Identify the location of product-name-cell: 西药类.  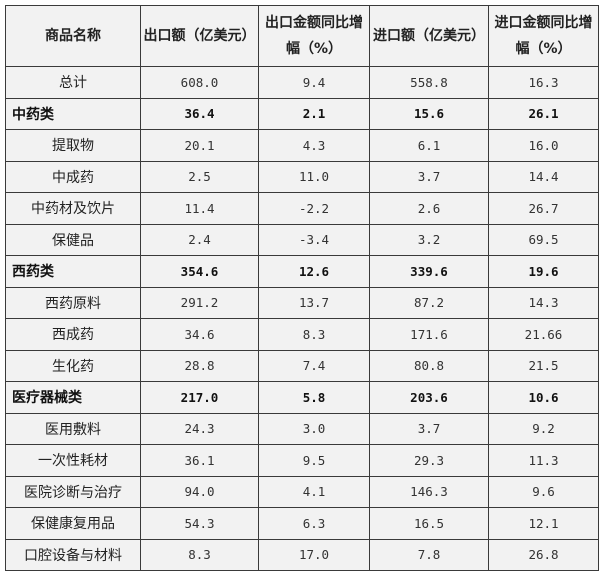
(73, 271).